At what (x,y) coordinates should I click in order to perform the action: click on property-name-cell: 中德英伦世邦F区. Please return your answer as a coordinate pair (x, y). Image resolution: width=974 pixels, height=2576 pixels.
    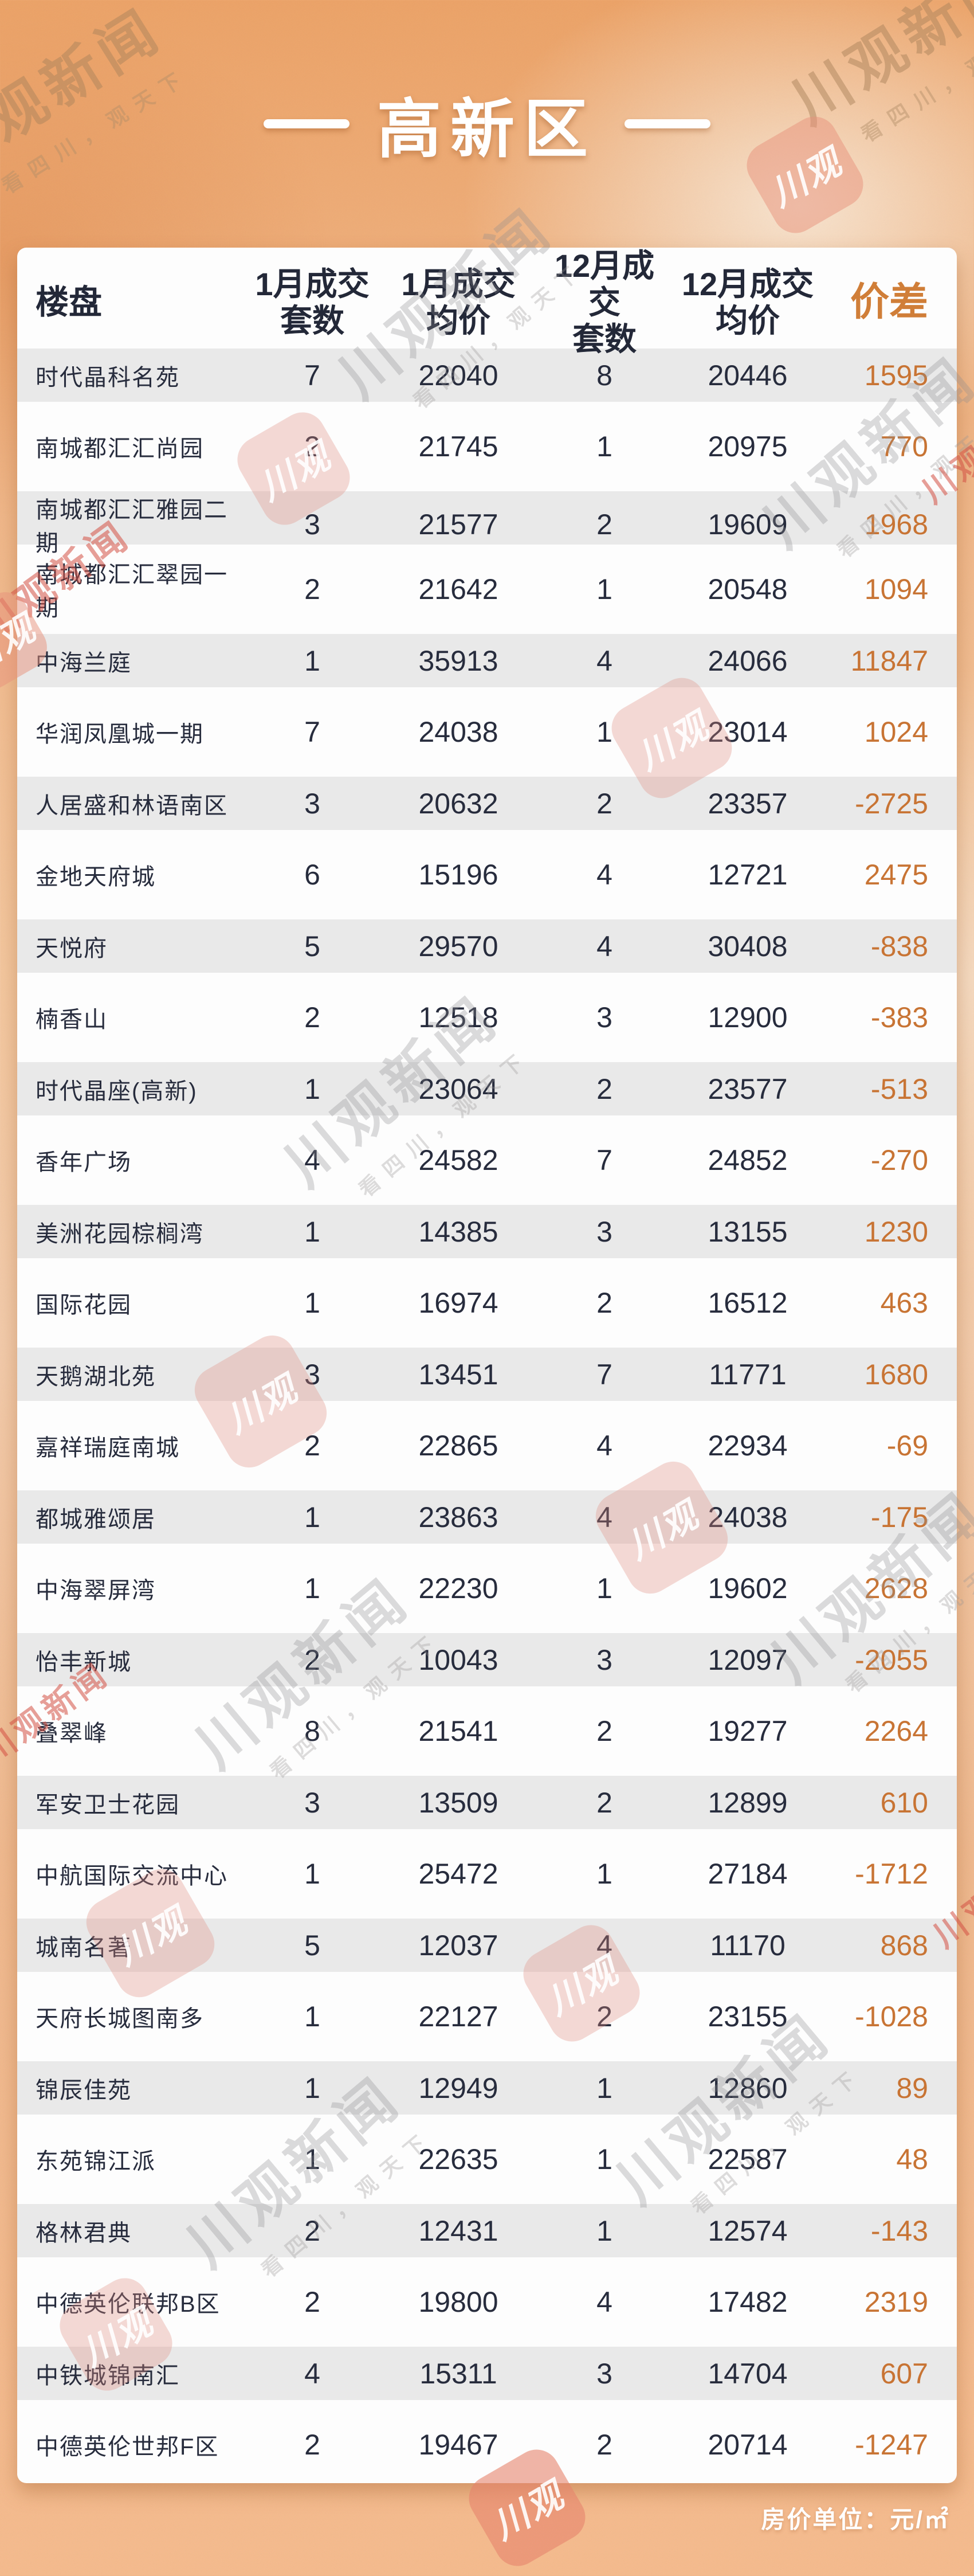
    Looking at the image, I should click on (127, 2447).